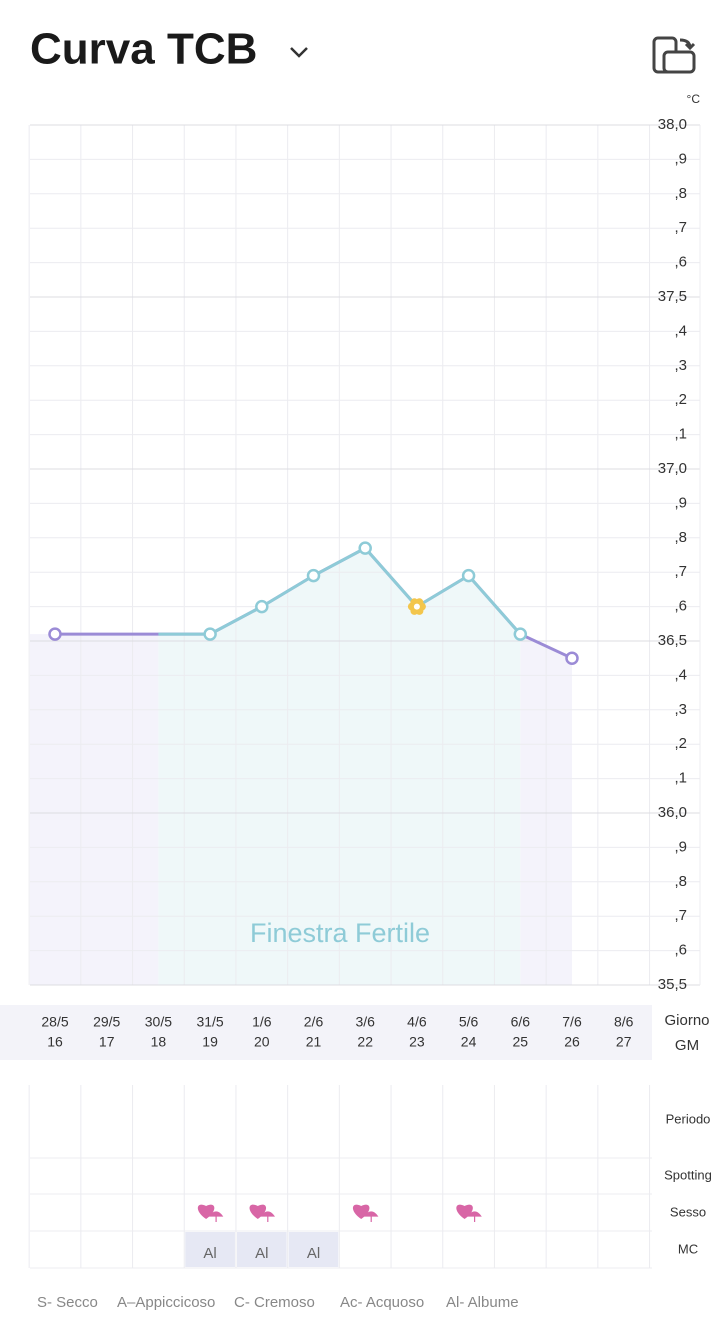 Image resolution: width=720 pixels, height=1331 pixels. I want to click on cycle-day-label: 27, so click(624, 1042).